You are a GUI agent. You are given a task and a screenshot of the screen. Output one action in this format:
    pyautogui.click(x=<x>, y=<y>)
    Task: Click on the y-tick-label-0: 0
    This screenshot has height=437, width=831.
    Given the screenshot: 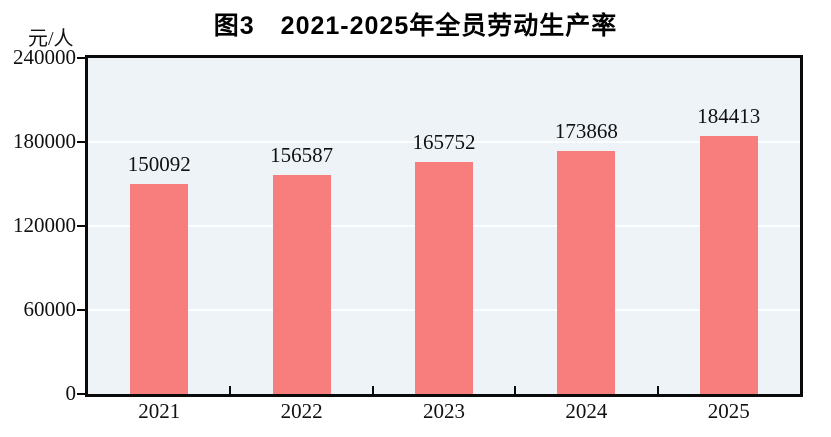 What is the action you would take?
    pyautogui.click(x=71, y=393)
    